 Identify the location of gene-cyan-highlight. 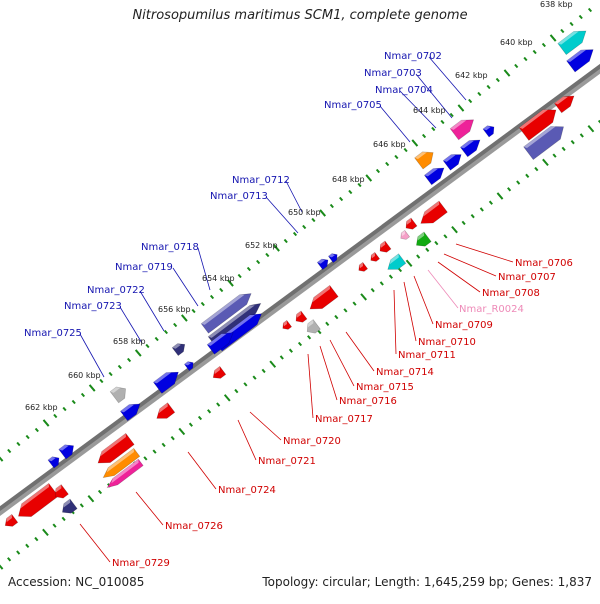
(568, 38).